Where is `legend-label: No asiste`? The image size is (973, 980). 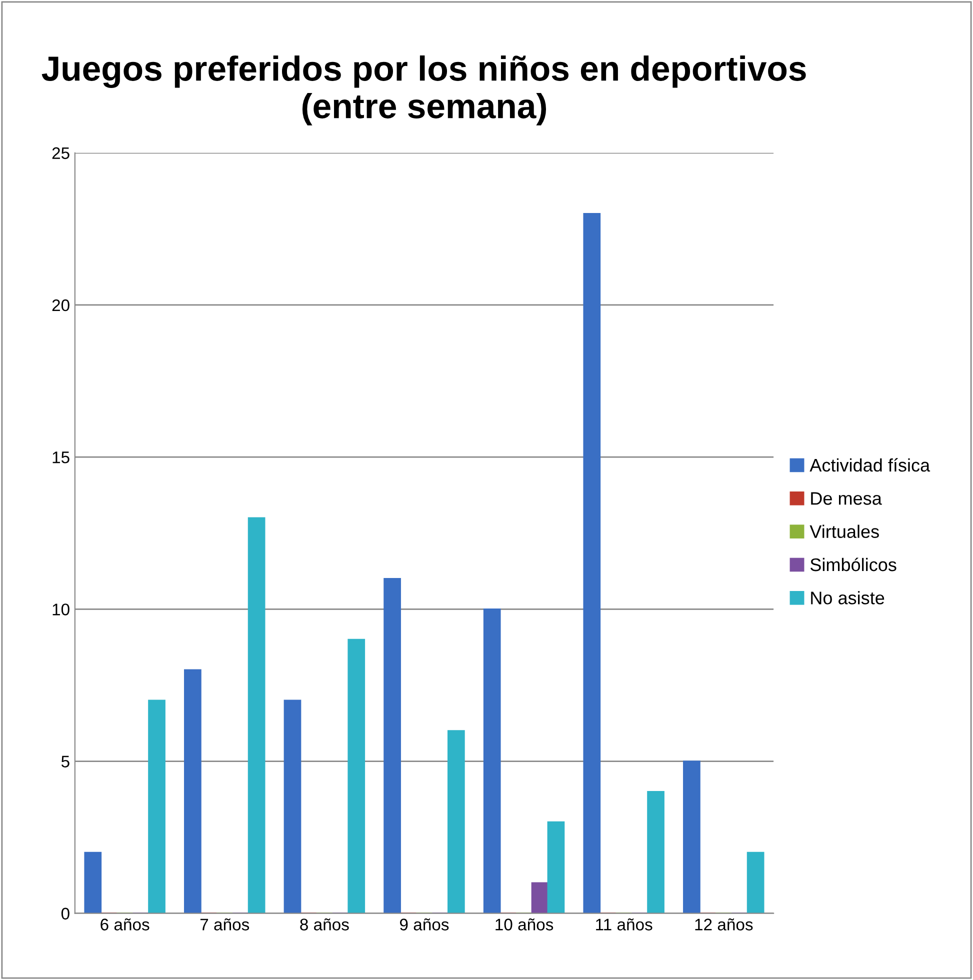 legend-label: No asiste is located at coordinates (847, 597).